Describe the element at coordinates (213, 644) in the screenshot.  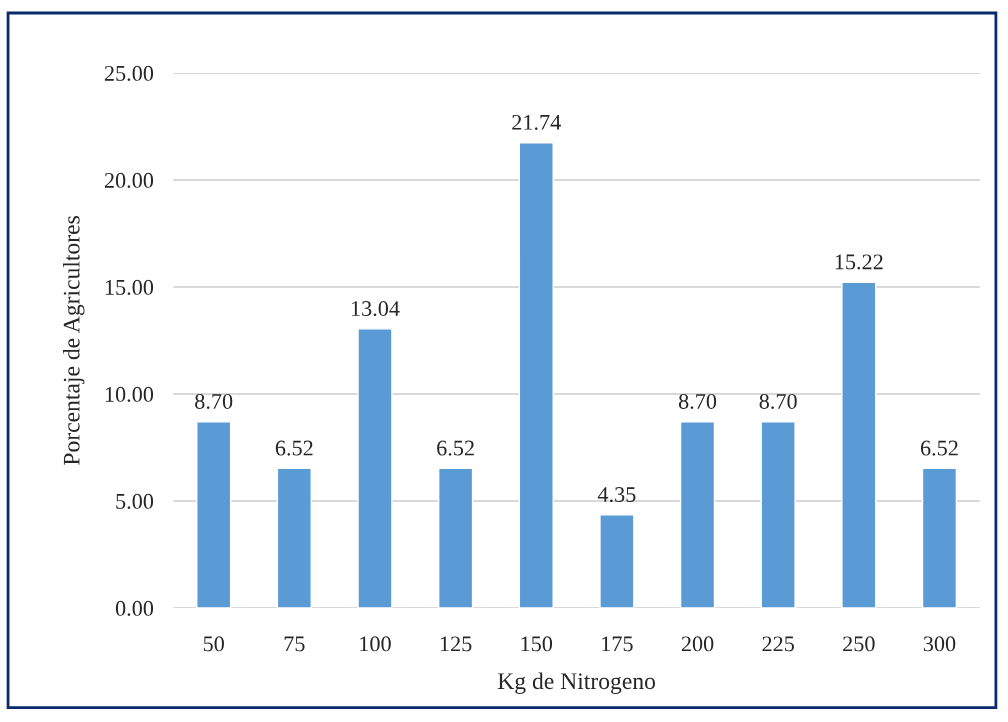
I see `x-tick-label: 50` at that location.